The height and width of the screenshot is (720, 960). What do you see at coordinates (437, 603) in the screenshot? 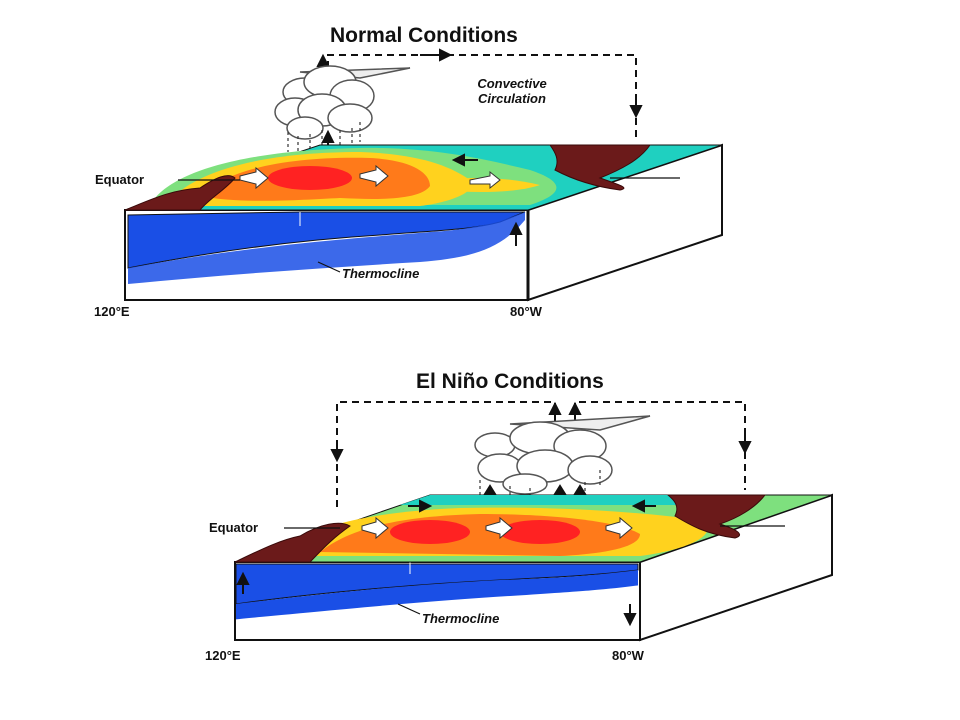
I see `elnino-thermocline-line` at bounding box center [437, 603].